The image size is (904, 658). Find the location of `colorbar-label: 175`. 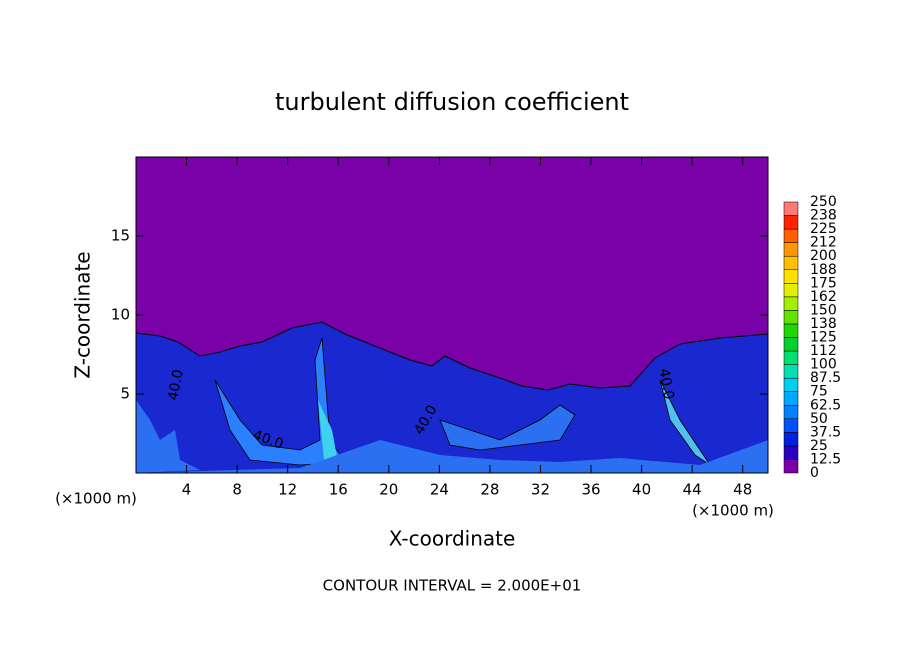

colorbar-label: 175 is located at coordinates (823, 283).